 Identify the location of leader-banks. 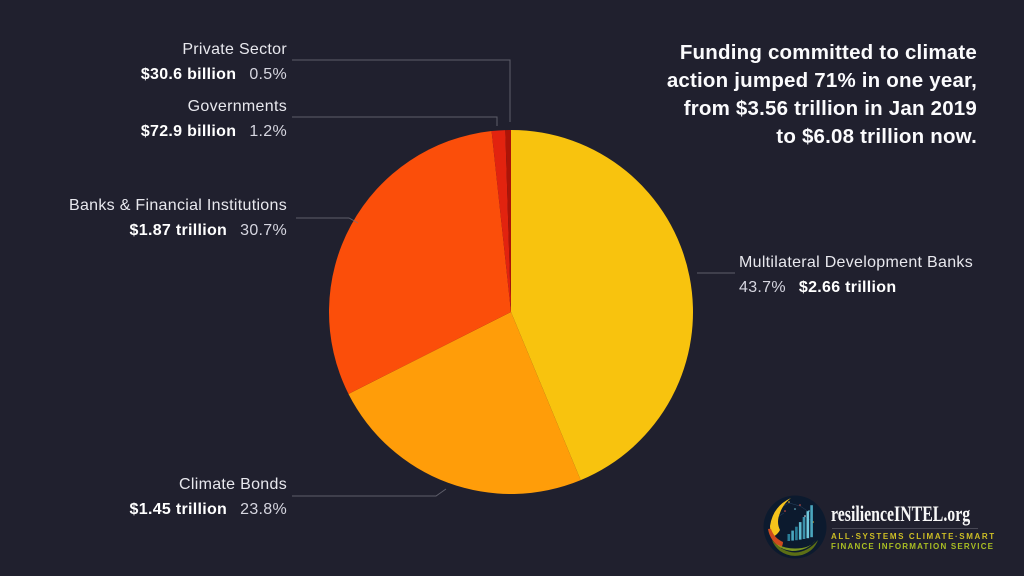
(327, 220).